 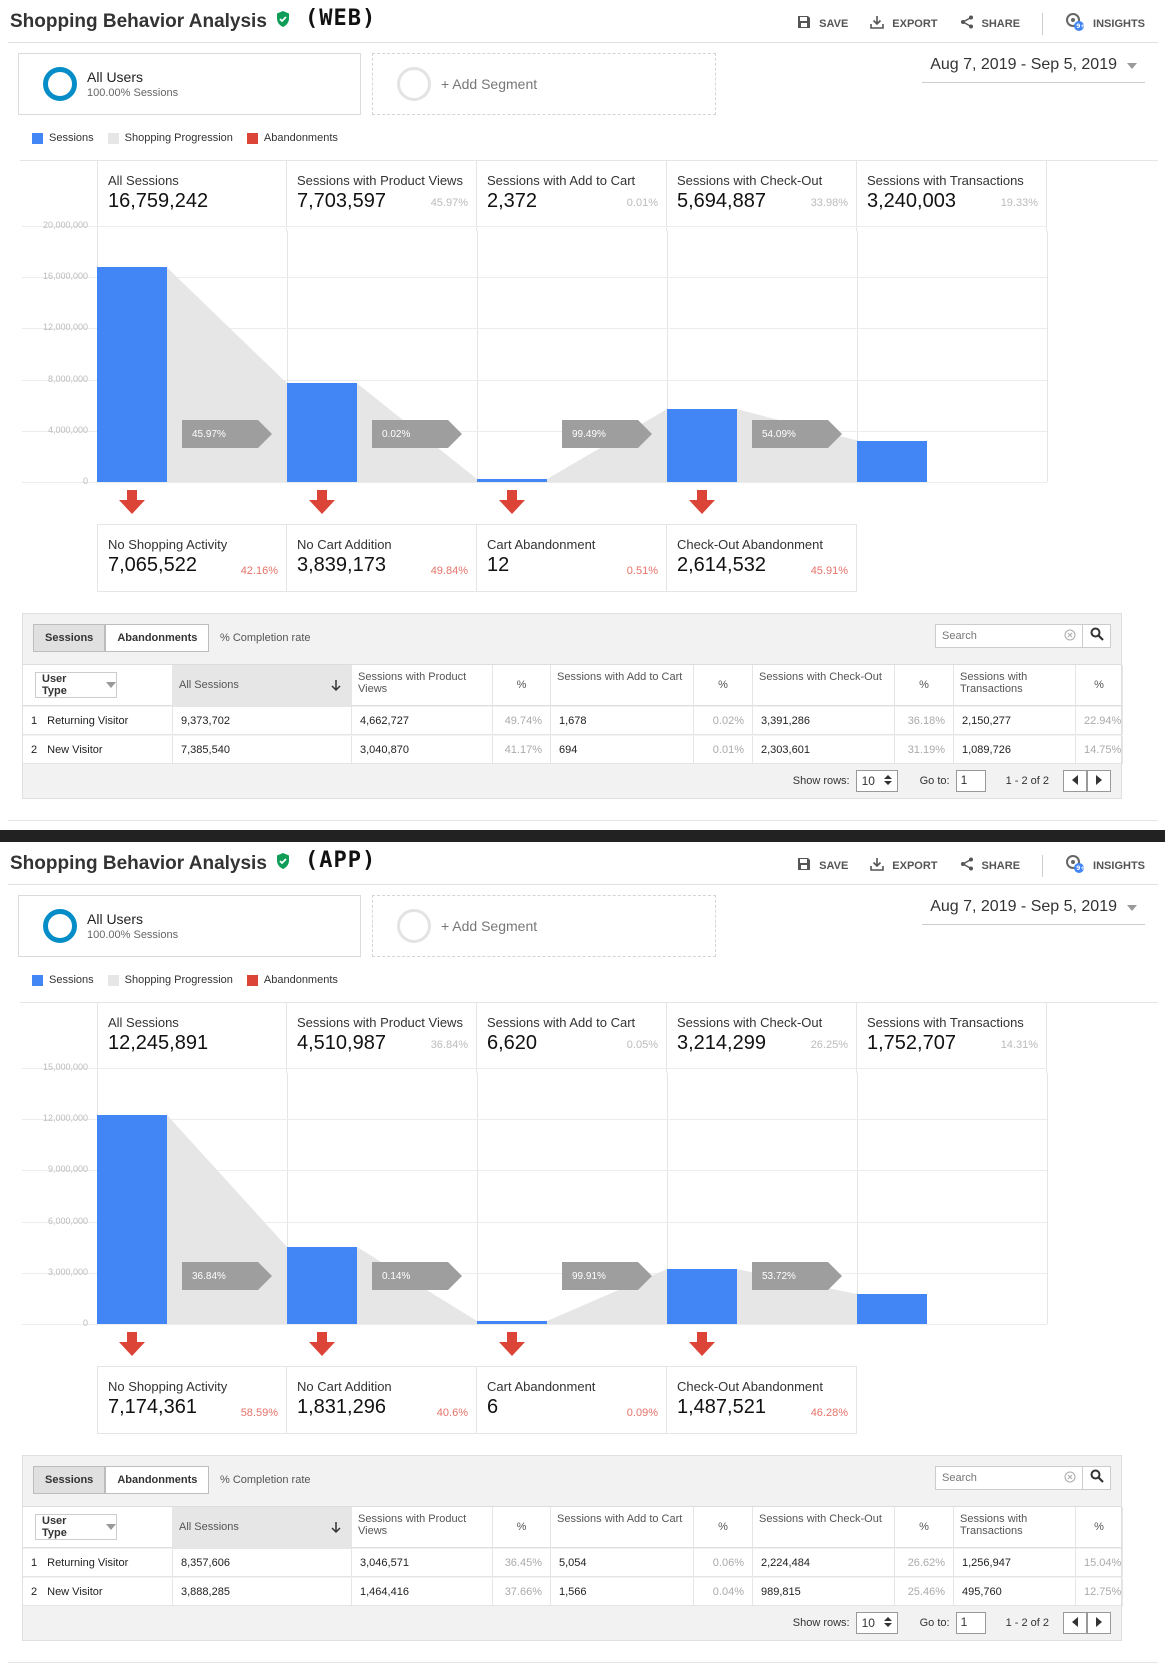 I want to click on insights-button-label: INSIGHTS, so click(x=1119, y=23).